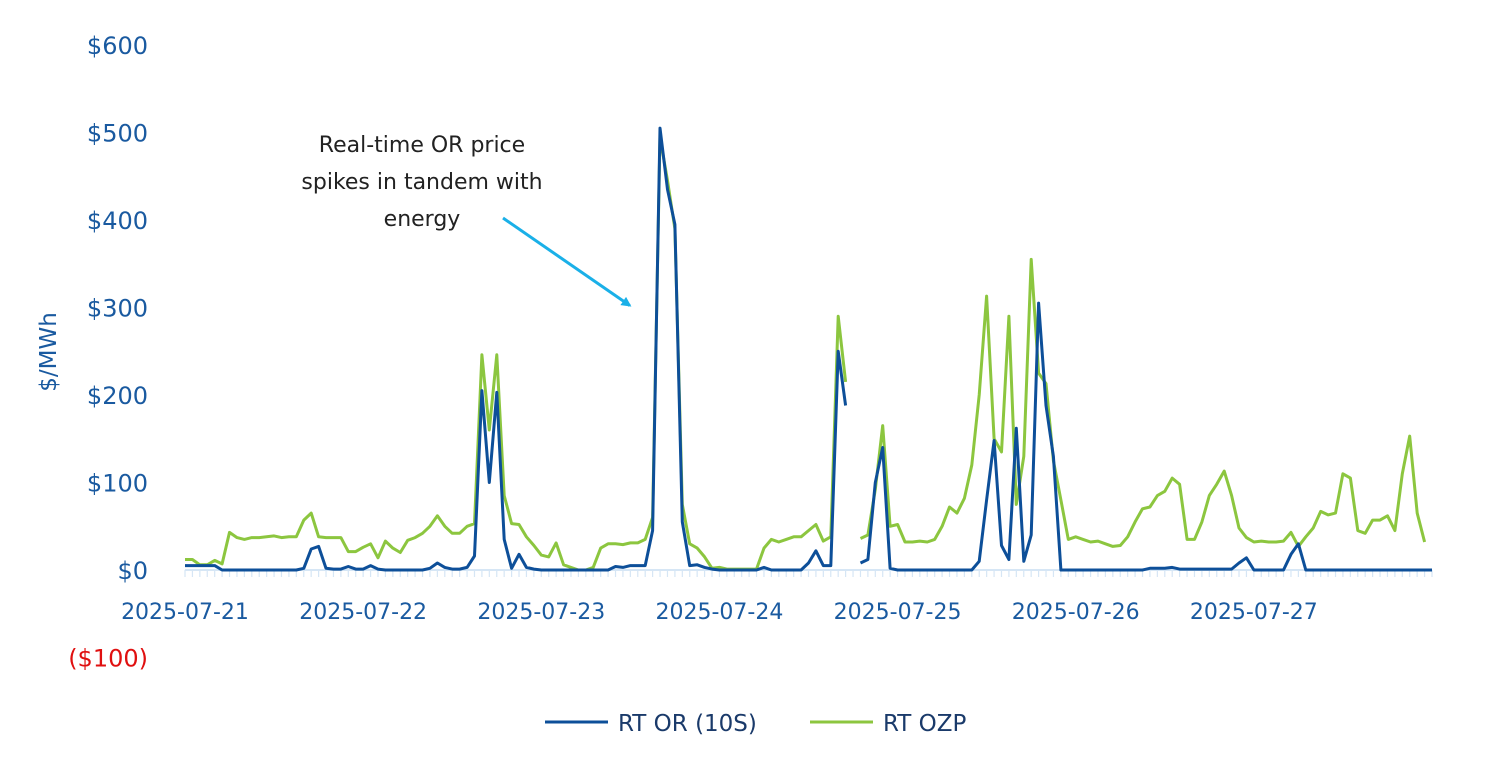 This screenshot has height=770, width=1495. I want to click on y-tick-label: $100, so click(117, 484).